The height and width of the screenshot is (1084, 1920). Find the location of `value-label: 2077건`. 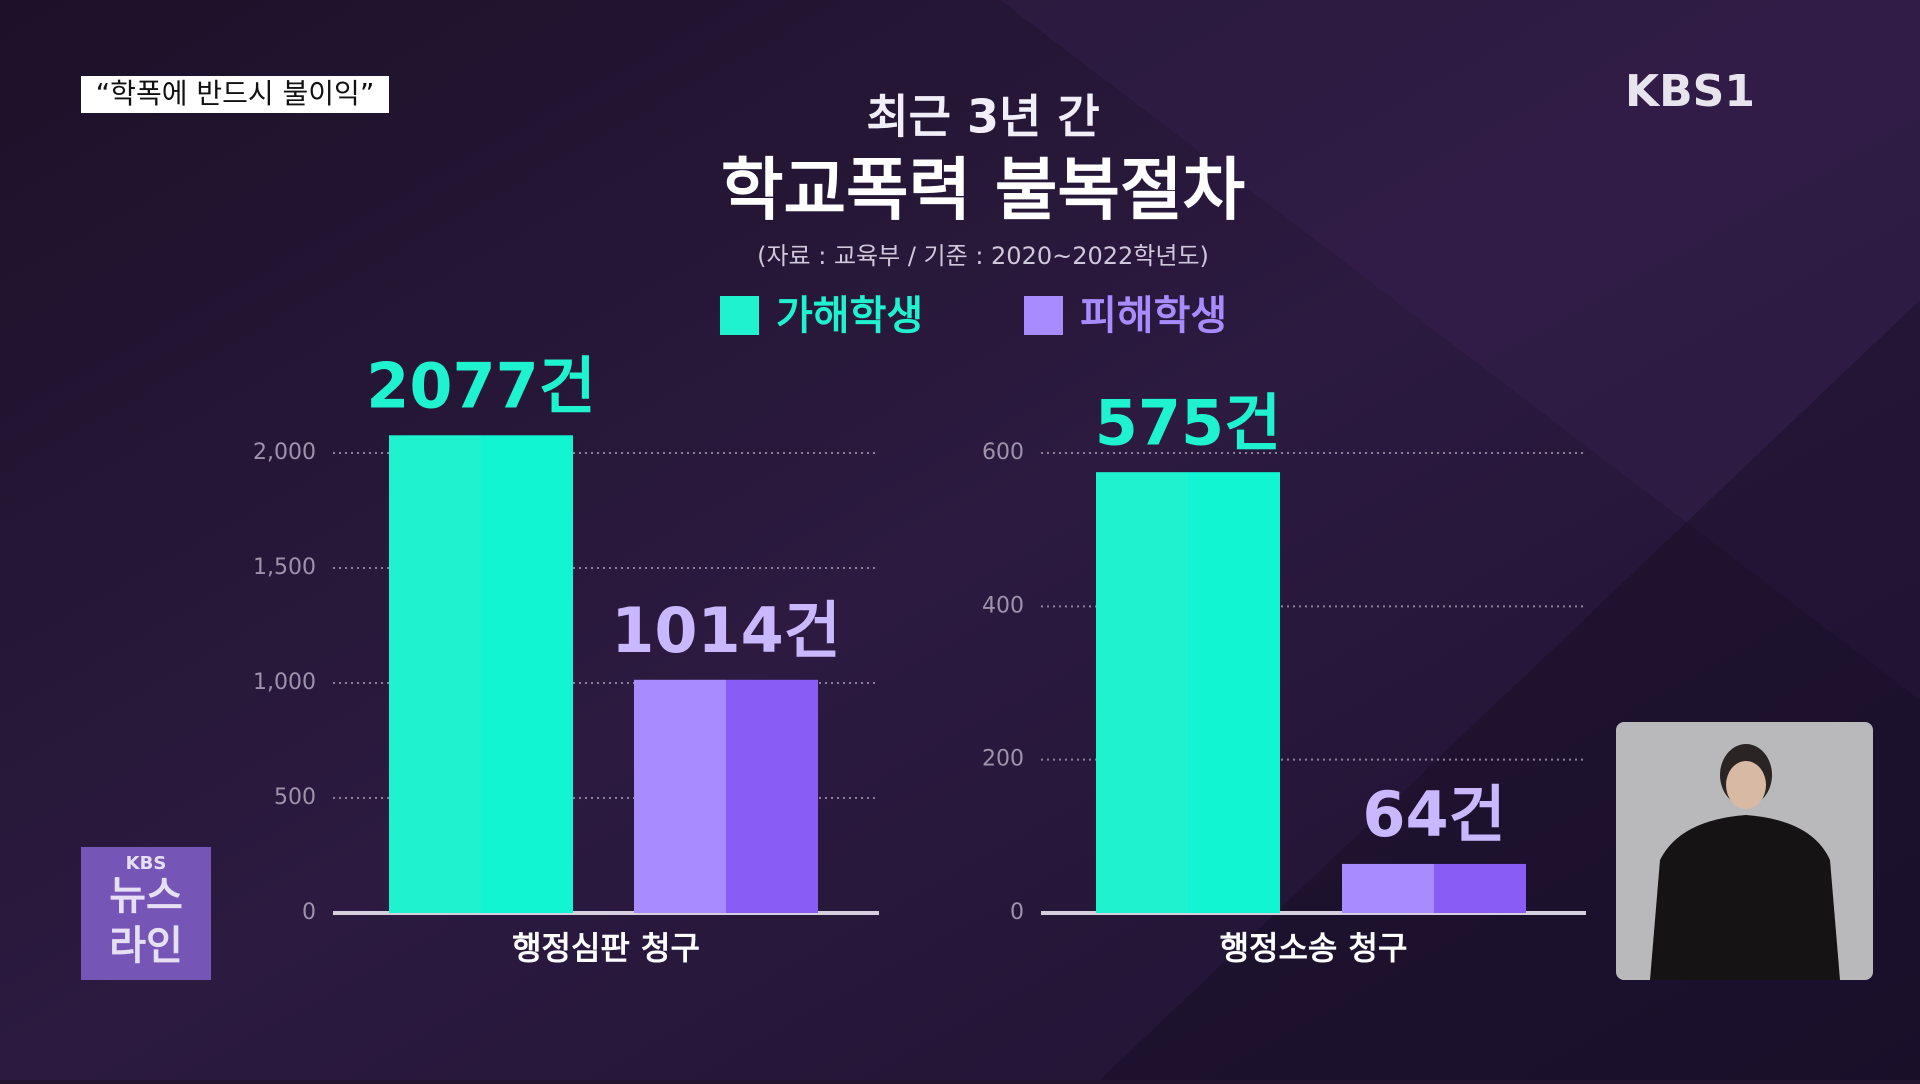

value-label: 2077건 is located at coordinates (481, 385).